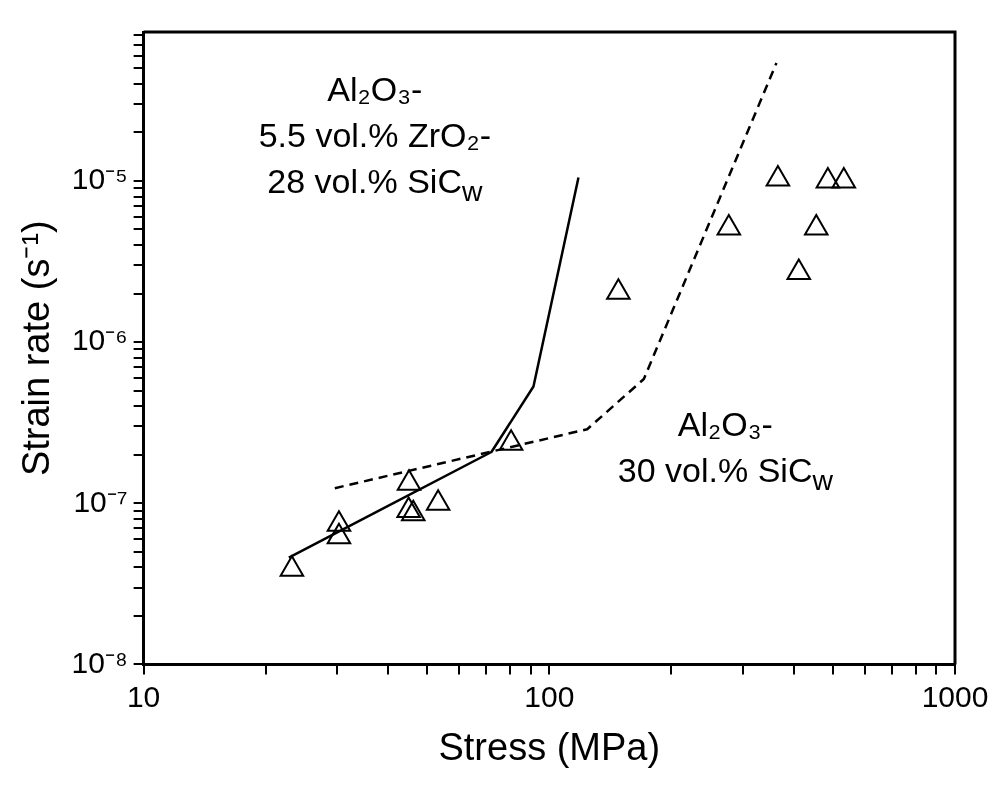  Describe the element at coordinates (36, 348) in the screenshot. I see `y-axis-title: Strain rate (s⁻¹)` at that location.